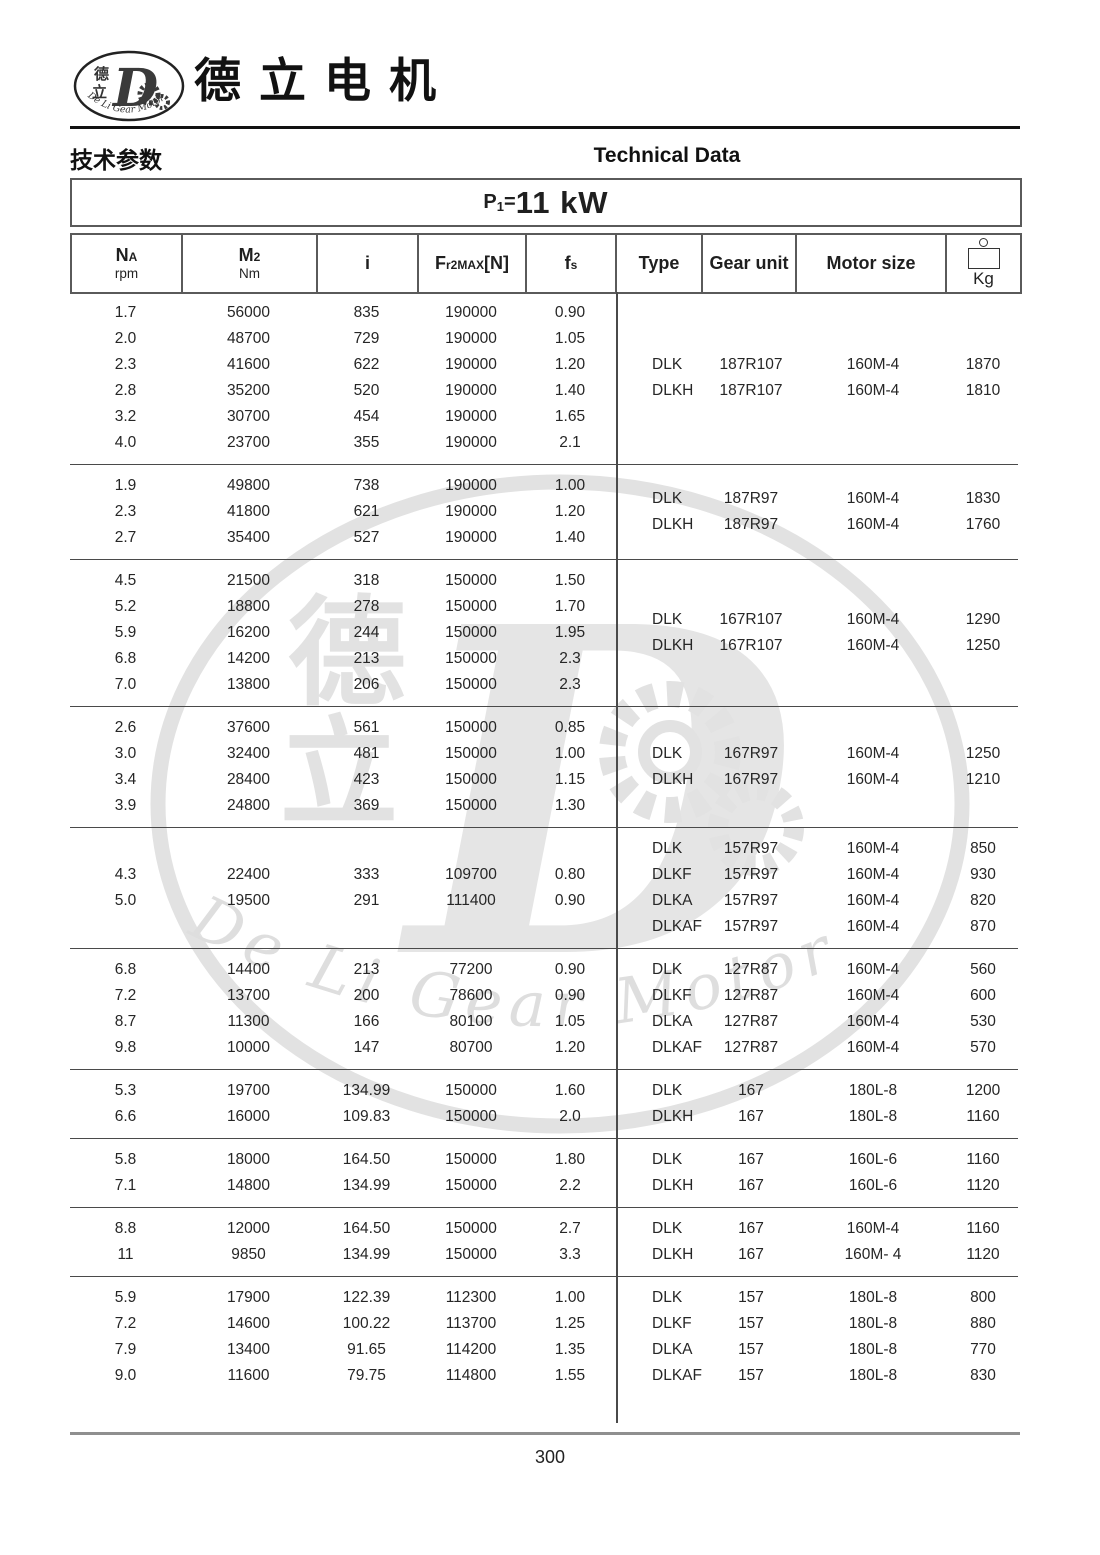 Image resolution: width=1100 pixels, height=1555 pixels. I want to click on data-row-left: 8.7 11300 166 80100 1.05, so click(343, 1022).